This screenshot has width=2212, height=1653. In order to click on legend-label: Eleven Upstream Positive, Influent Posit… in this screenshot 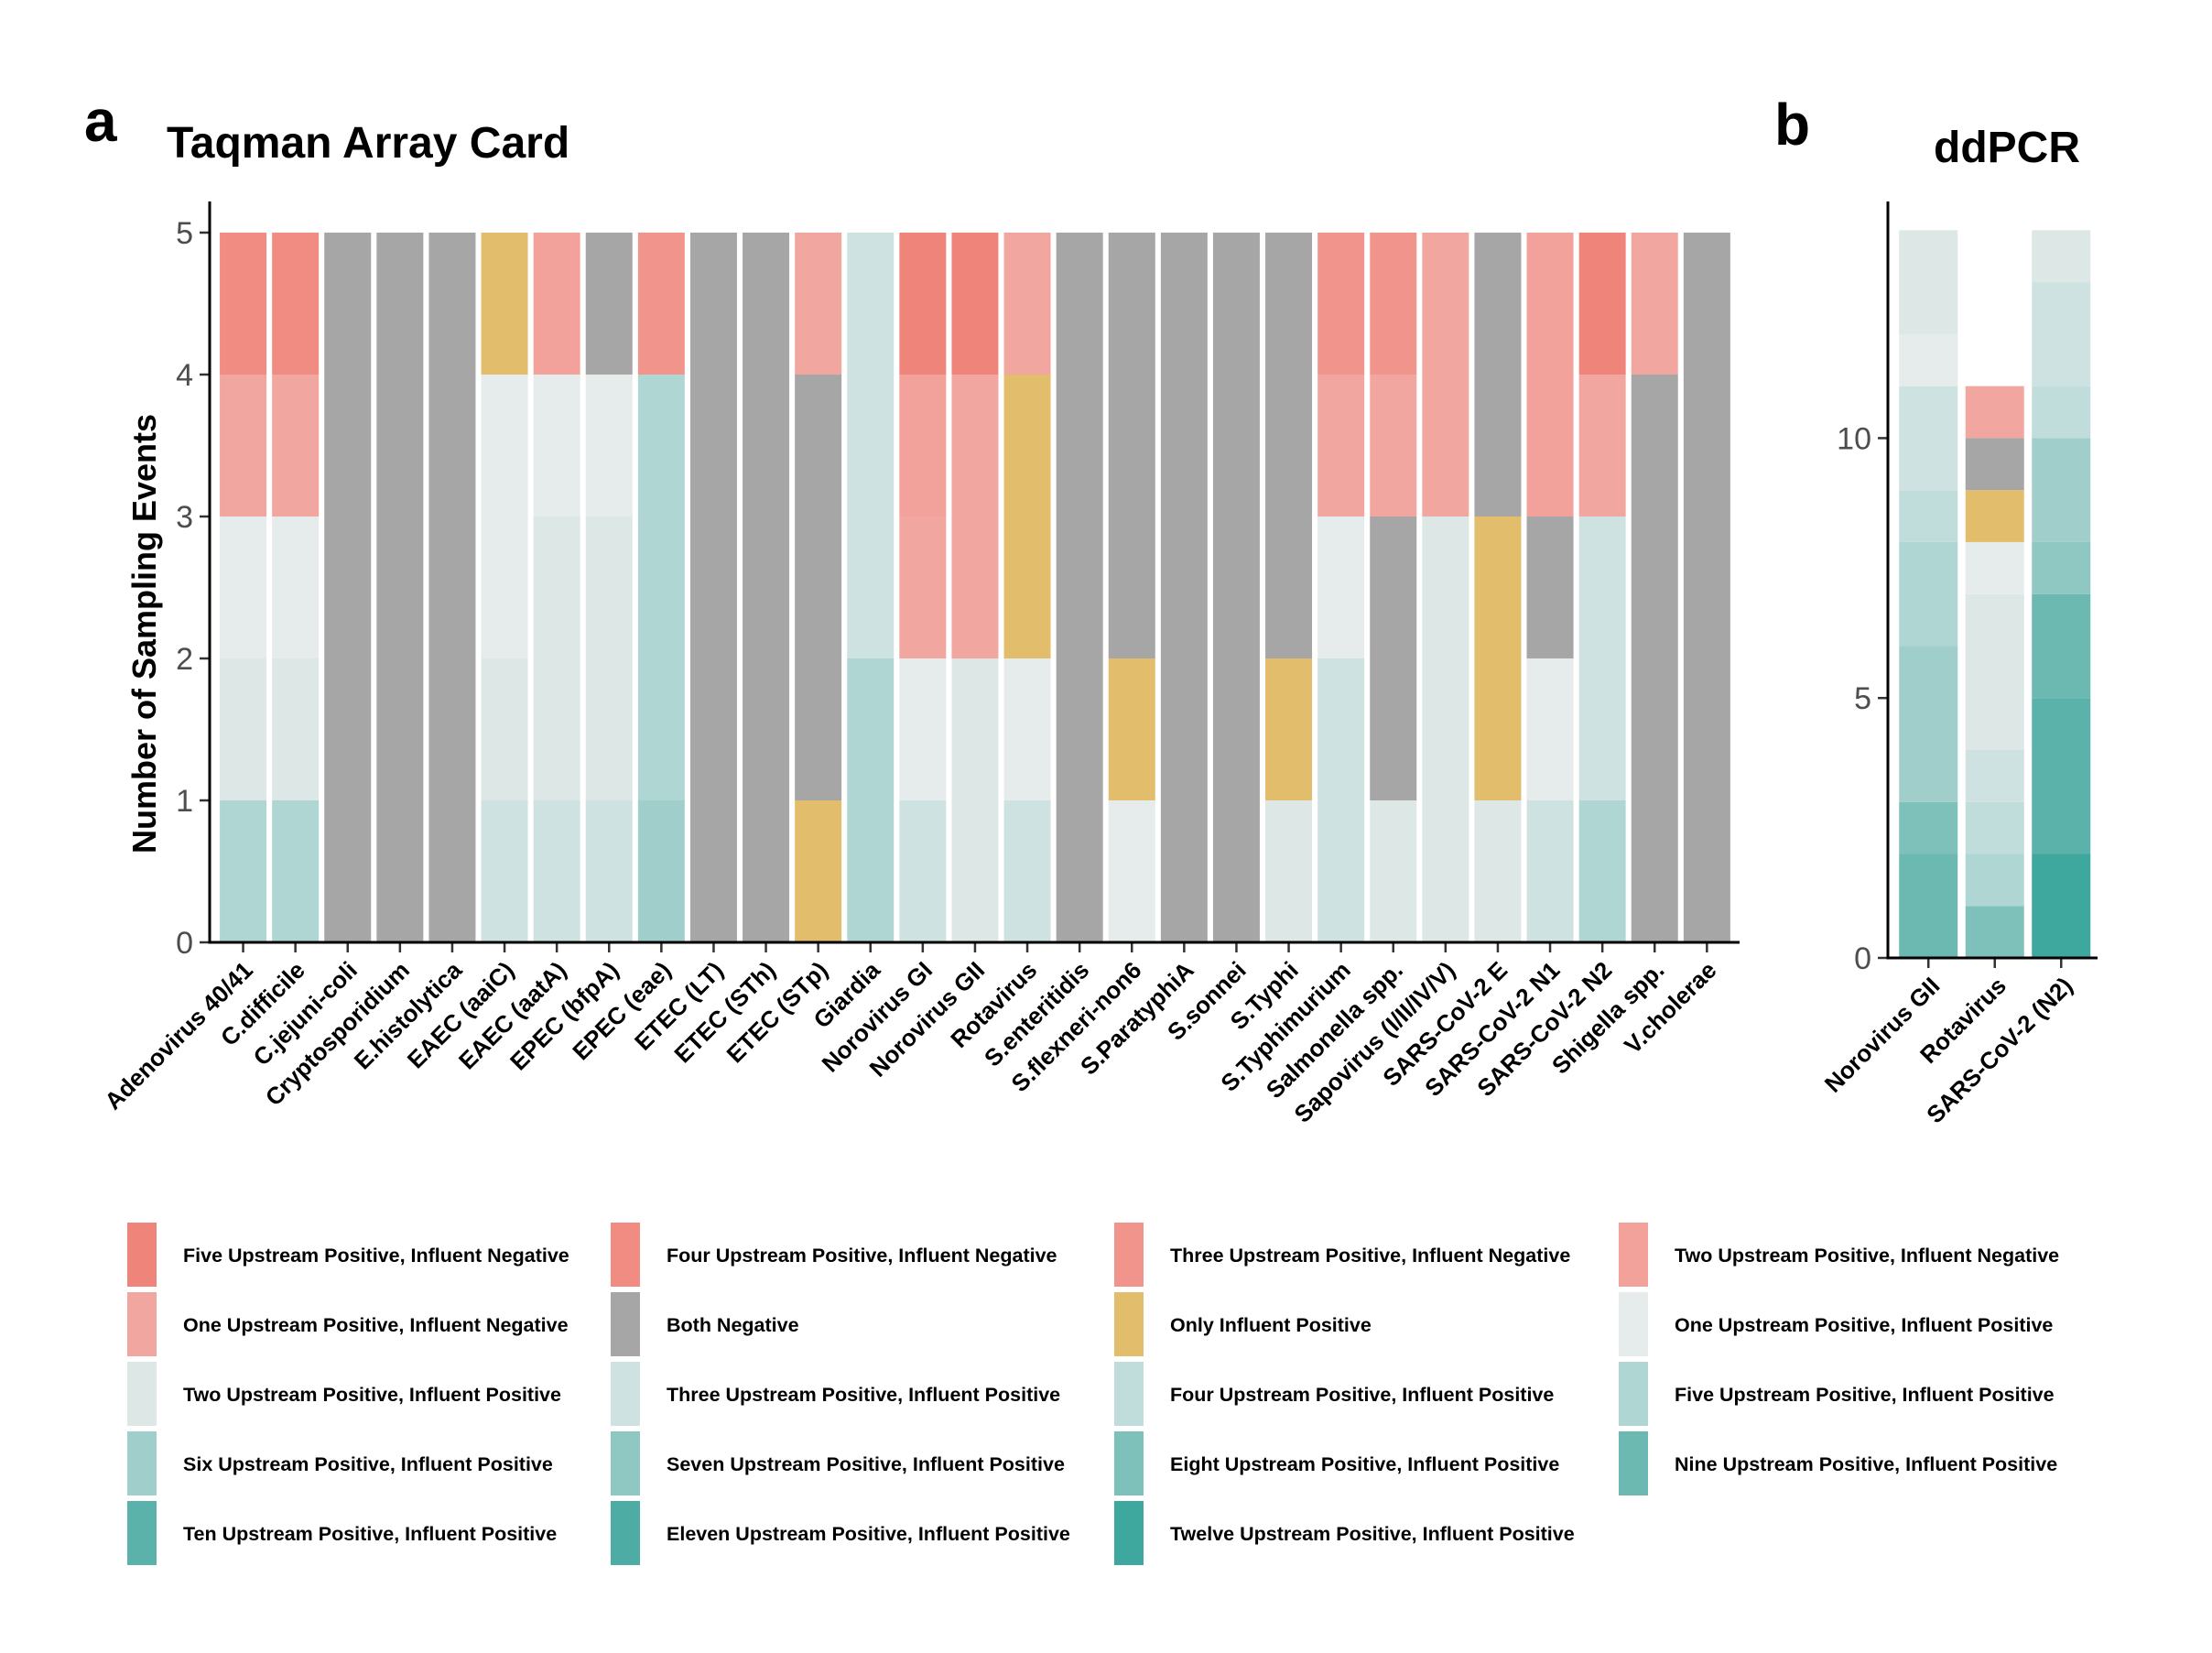, I will do `click(868, 1534)`.